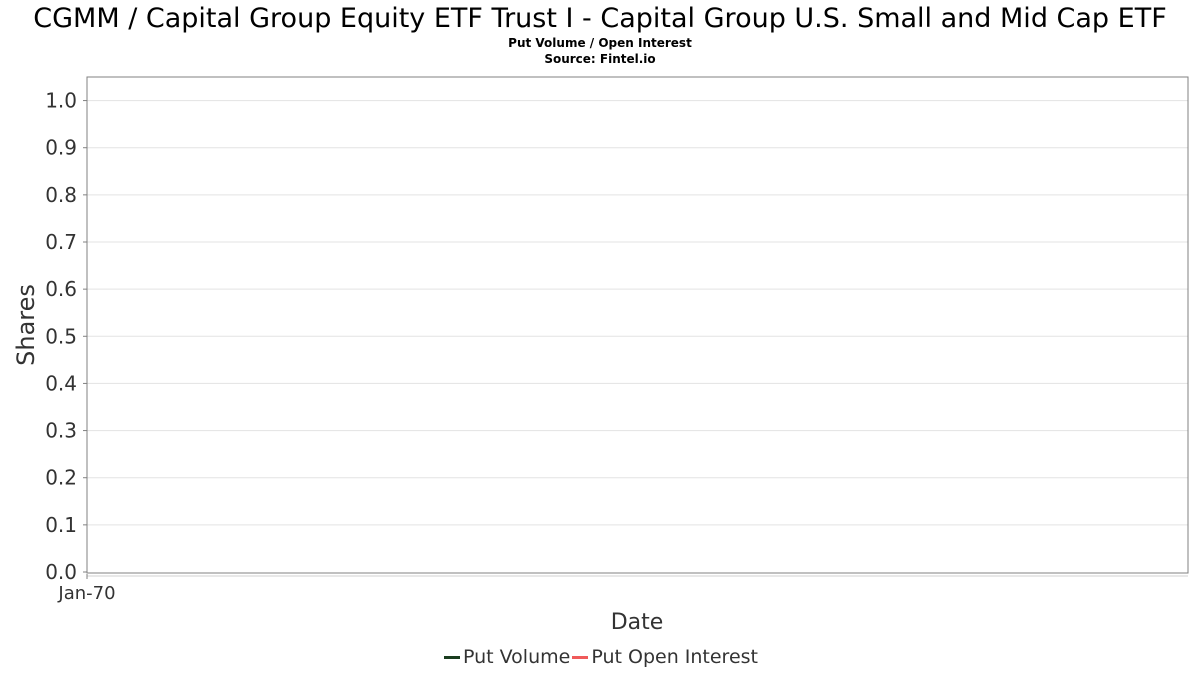  What do you see at coordinates (61, 572) in the screenshot?
I see `y-tick-label: 0.0` at bounding box center [61, 572].